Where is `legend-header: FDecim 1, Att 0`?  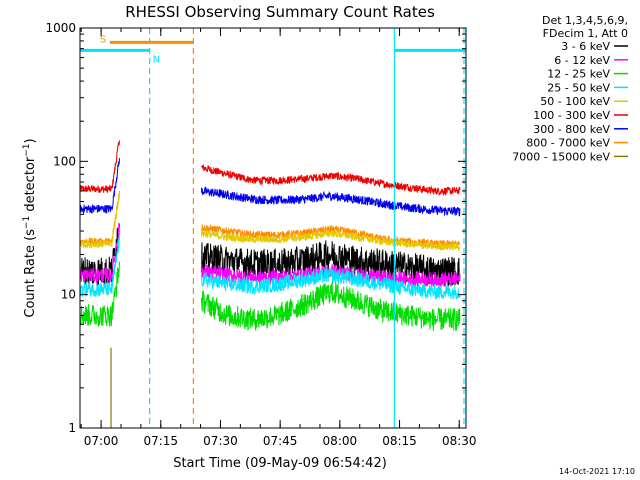 legend-header: FDecim 1, Att 0 is located at coordinates (585, 33).